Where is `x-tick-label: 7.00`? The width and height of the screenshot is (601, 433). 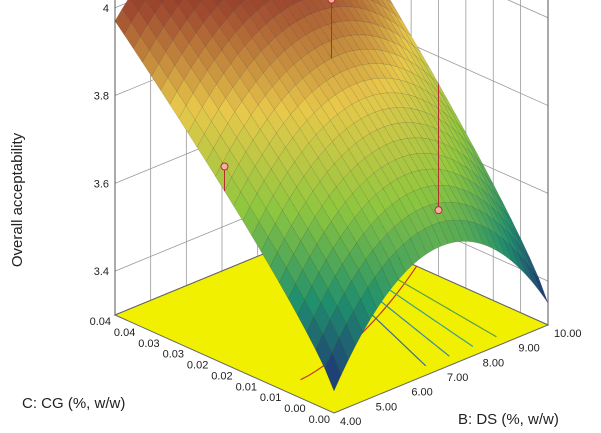
x-tick-label: 7.00 is located at coordinates (457, 378).